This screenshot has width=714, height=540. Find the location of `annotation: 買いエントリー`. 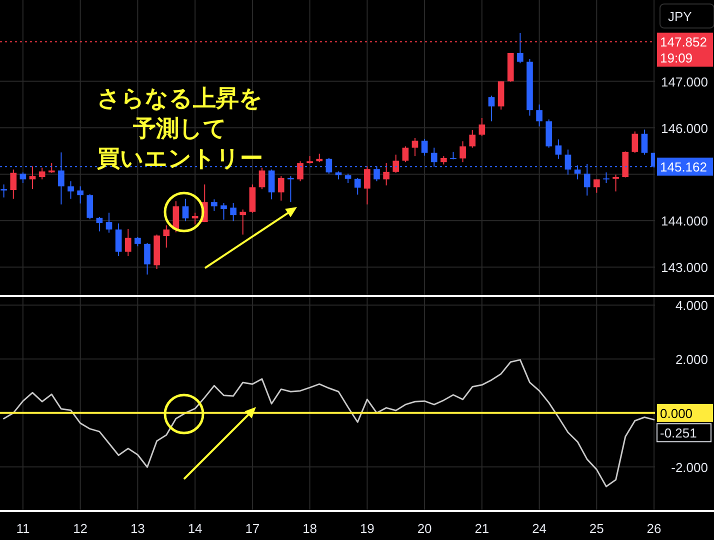

annotation: 買いエントリー is located at coordinates (179, 158).